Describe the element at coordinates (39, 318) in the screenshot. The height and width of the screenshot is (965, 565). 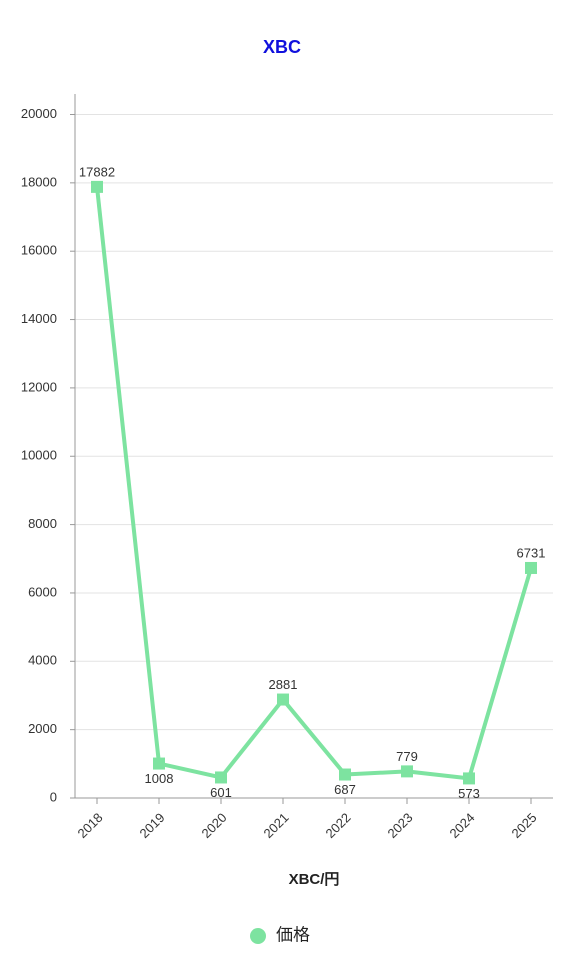
I see `y-tick-label: 14000` at that location.